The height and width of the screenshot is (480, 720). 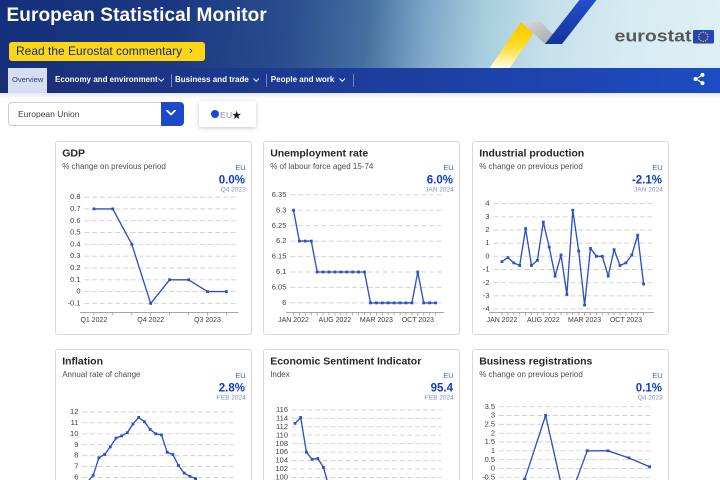 I want to click on svg-text: 0.3, so click(x=75, y=255).